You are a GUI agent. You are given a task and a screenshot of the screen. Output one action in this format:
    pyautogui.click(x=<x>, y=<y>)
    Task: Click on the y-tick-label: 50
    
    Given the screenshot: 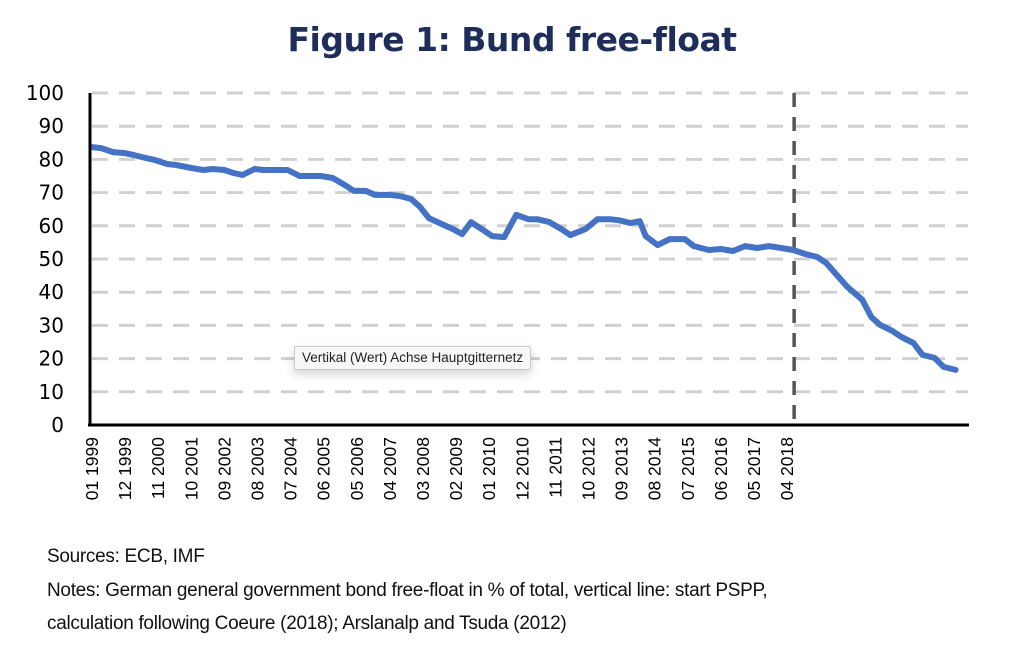 What is the action you would take?
    pyautogui.click(x=51, y=259)
    